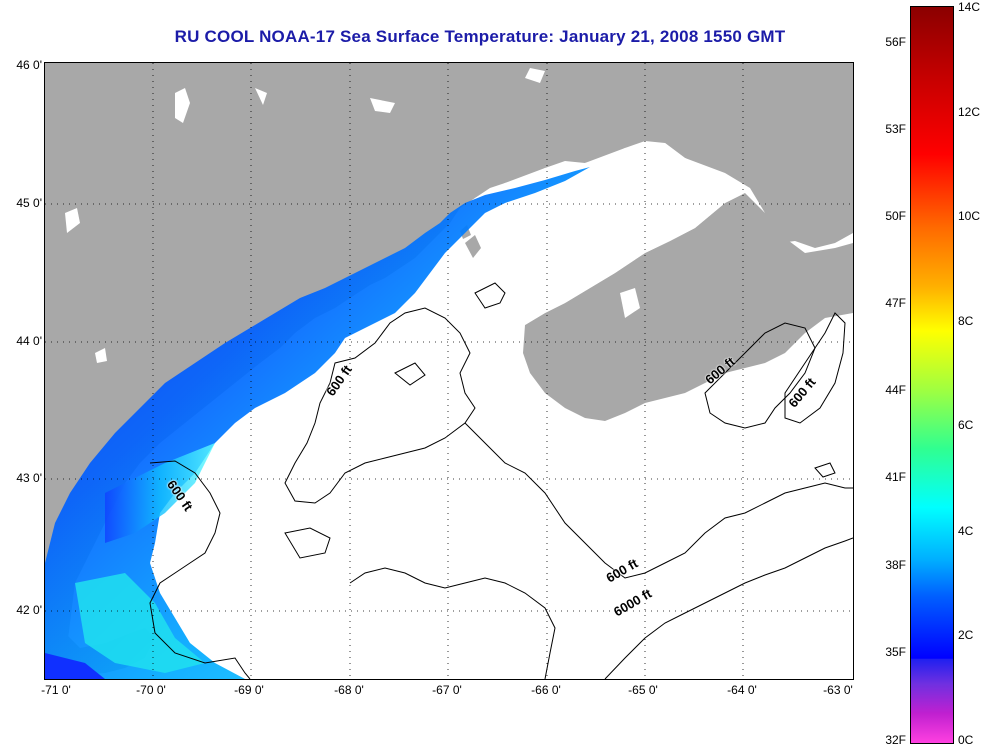 The height and width of the screenshot is (754, 984). What do you see at coordinates (349, 690) in the screenshot?
I see `lon-label-68: -68 0'` at bounding box center [349, 690].